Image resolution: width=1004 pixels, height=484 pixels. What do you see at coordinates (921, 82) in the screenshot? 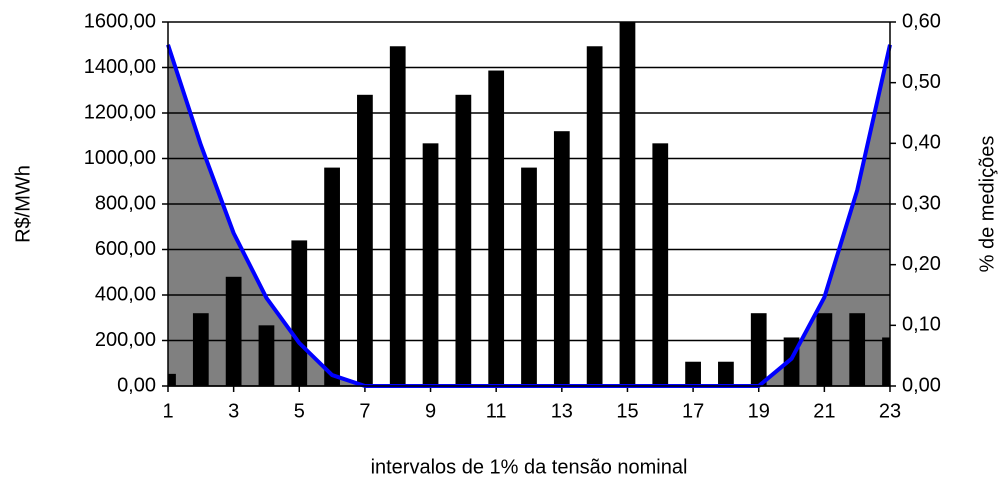
I see `y2-tick-label: 0,50` at bounding box center [921, 82].